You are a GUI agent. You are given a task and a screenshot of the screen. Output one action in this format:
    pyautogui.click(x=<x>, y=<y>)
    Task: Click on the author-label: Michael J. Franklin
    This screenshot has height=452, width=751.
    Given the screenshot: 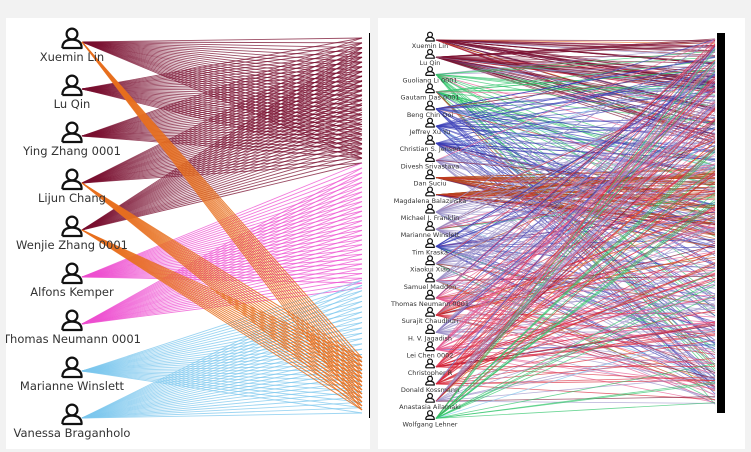 What is the action you would take?
    pyautogui.click(x=430, y=218)
    